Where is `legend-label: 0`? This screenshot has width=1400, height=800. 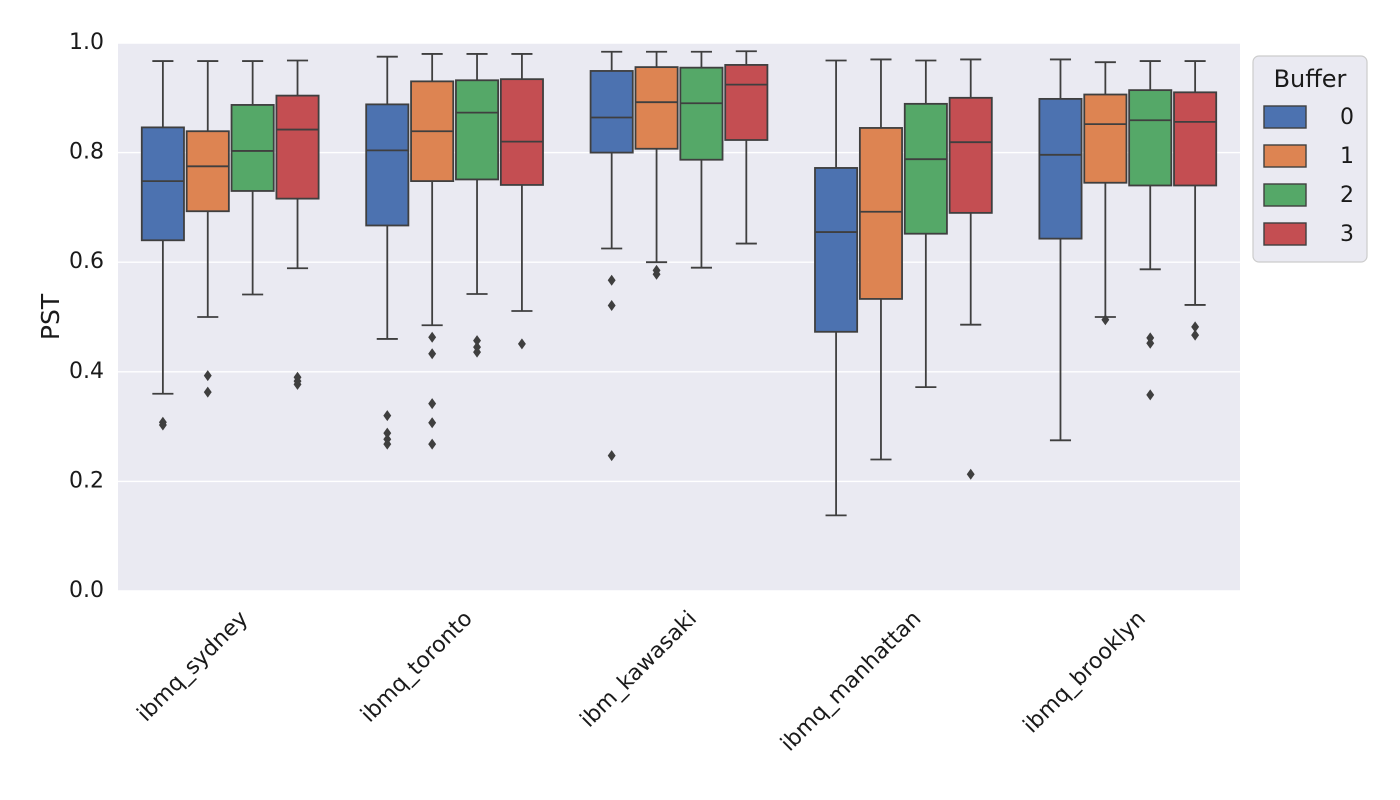 legend-label: 0 is located at coordinates (1347, 117).